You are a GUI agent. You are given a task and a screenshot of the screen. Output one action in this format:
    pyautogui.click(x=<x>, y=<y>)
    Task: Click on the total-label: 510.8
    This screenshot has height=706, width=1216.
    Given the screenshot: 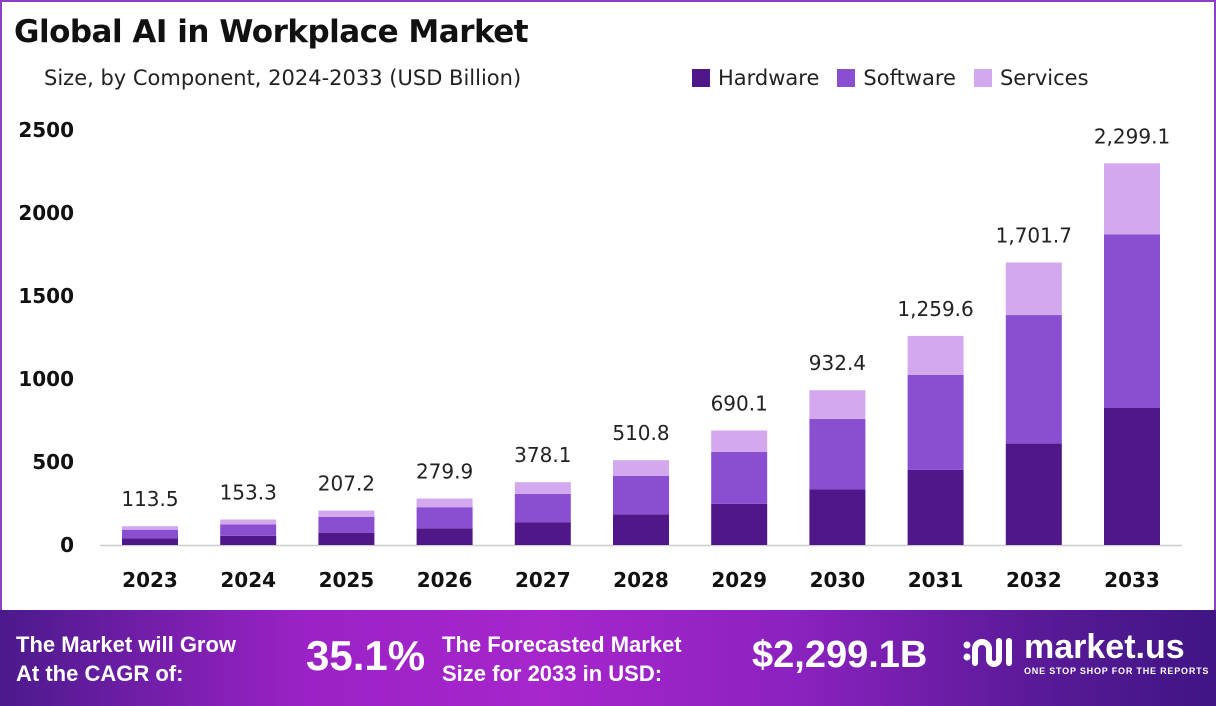 What is the action you would take?
    pyautogui.click(x=640, y=433)
    